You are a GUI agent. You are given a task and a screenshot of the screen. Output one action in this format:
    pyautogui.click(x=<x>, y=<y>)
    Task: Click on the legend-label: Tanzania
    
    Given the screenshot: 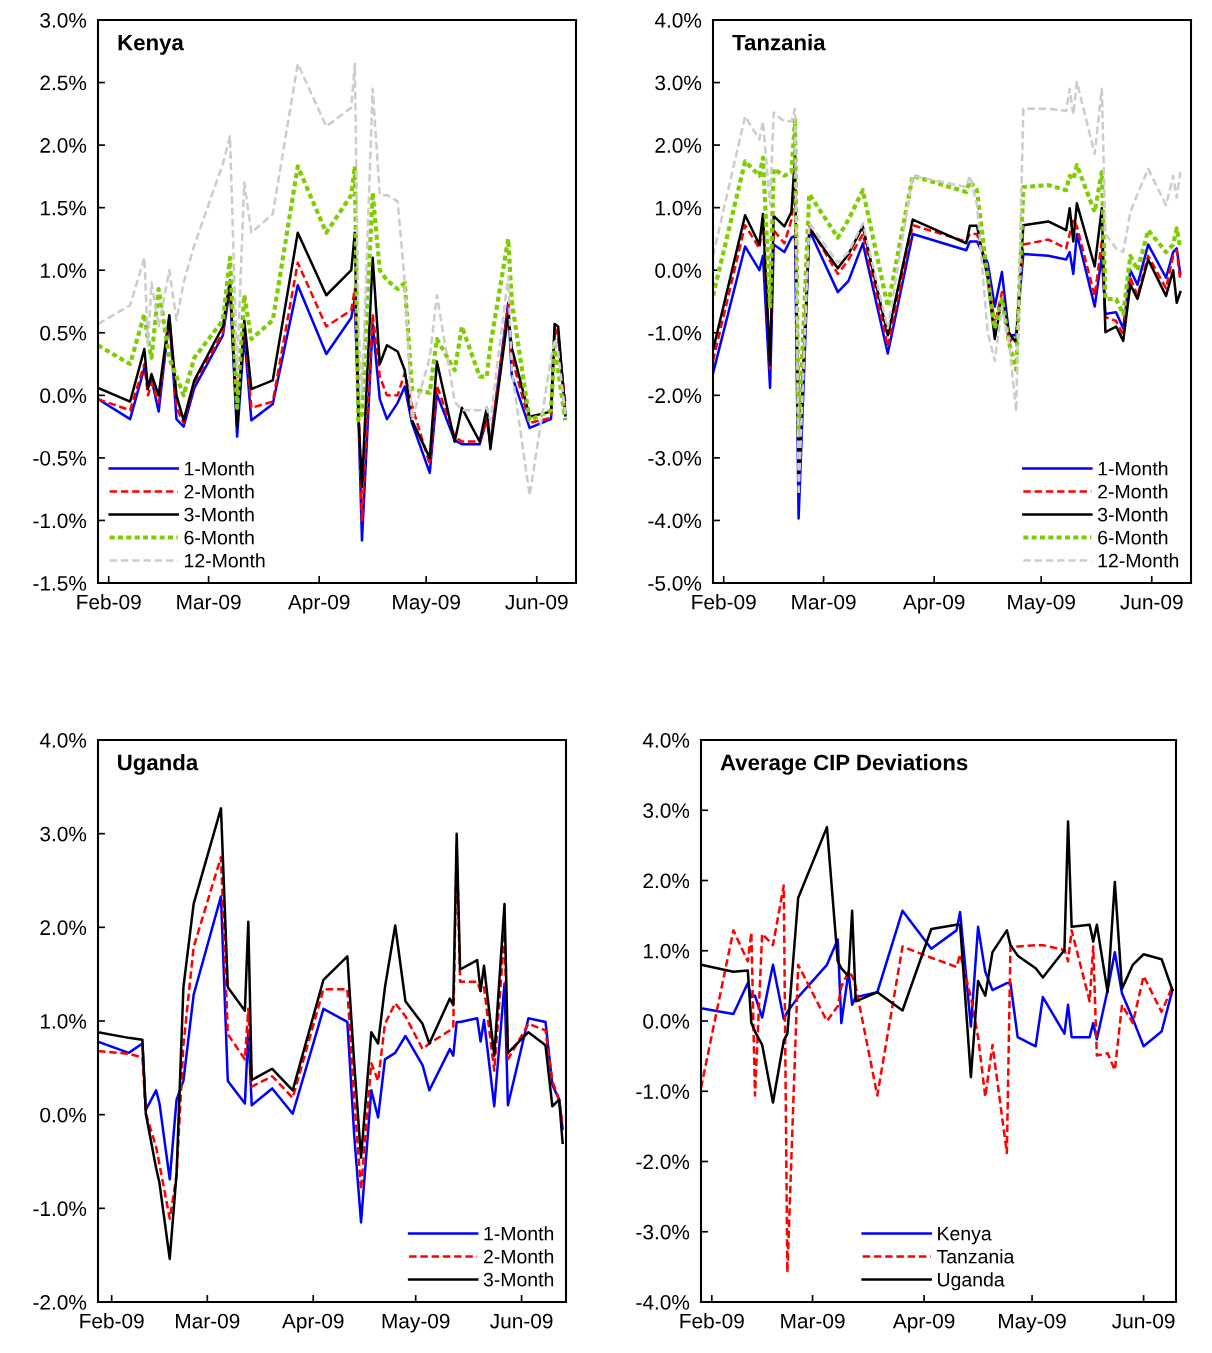 What is the action you would take?
    pyautogui.click(x=975, y=1256)
    